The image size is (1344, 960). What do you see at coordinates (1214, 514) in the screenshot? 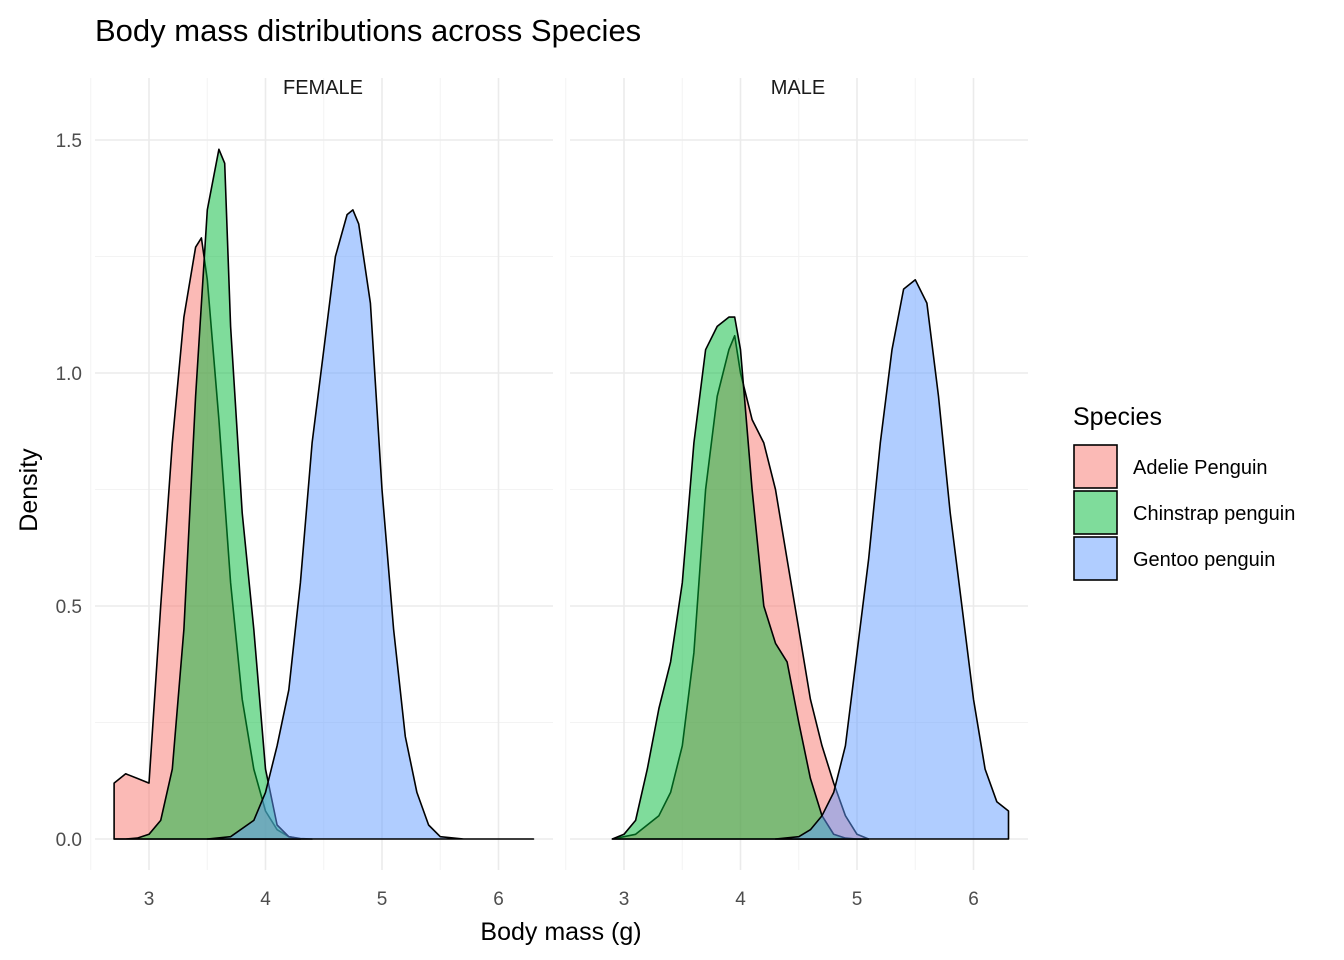
I see `legend-label-chinstrap-penguin: Chinstrap penguin` at bounding box center [1214, 514].